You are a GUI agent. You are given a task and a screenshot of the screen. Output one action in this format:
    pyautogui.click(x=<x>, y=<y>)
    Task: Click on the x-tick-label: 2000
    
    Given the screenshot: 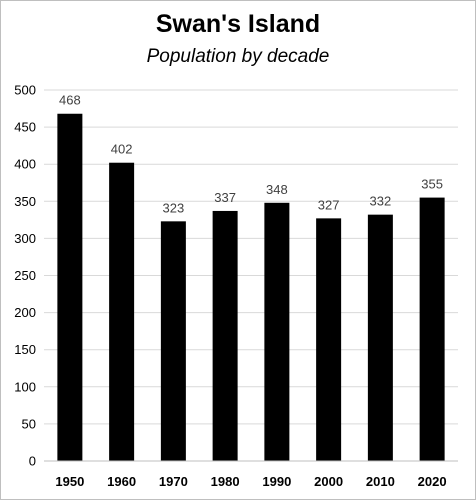 What is the action you would take?
    pyautogui.click(x=328, y=481)
    